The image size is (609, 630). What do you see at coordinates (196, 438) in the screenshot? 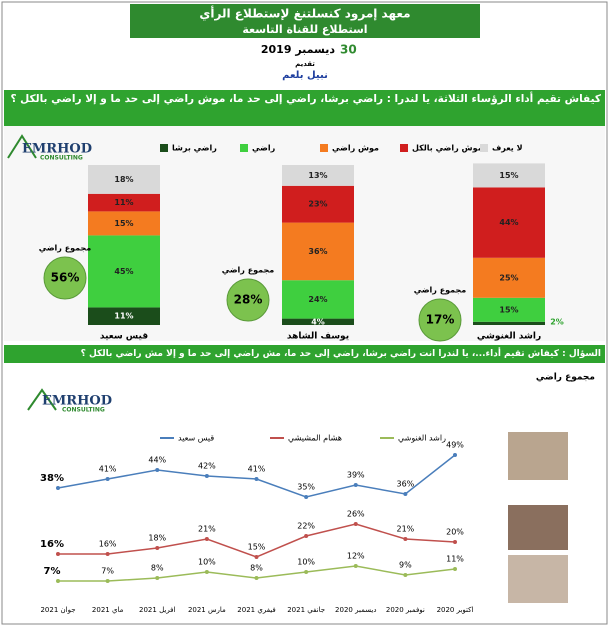
I see `legend-label: قيس سعيد` at bounding box center [196, 438].